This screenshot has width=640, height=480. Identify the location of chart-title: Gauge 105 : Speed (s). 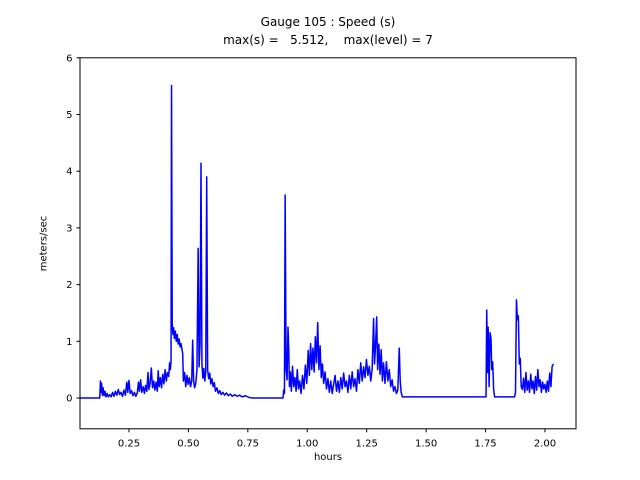
(328, 22).